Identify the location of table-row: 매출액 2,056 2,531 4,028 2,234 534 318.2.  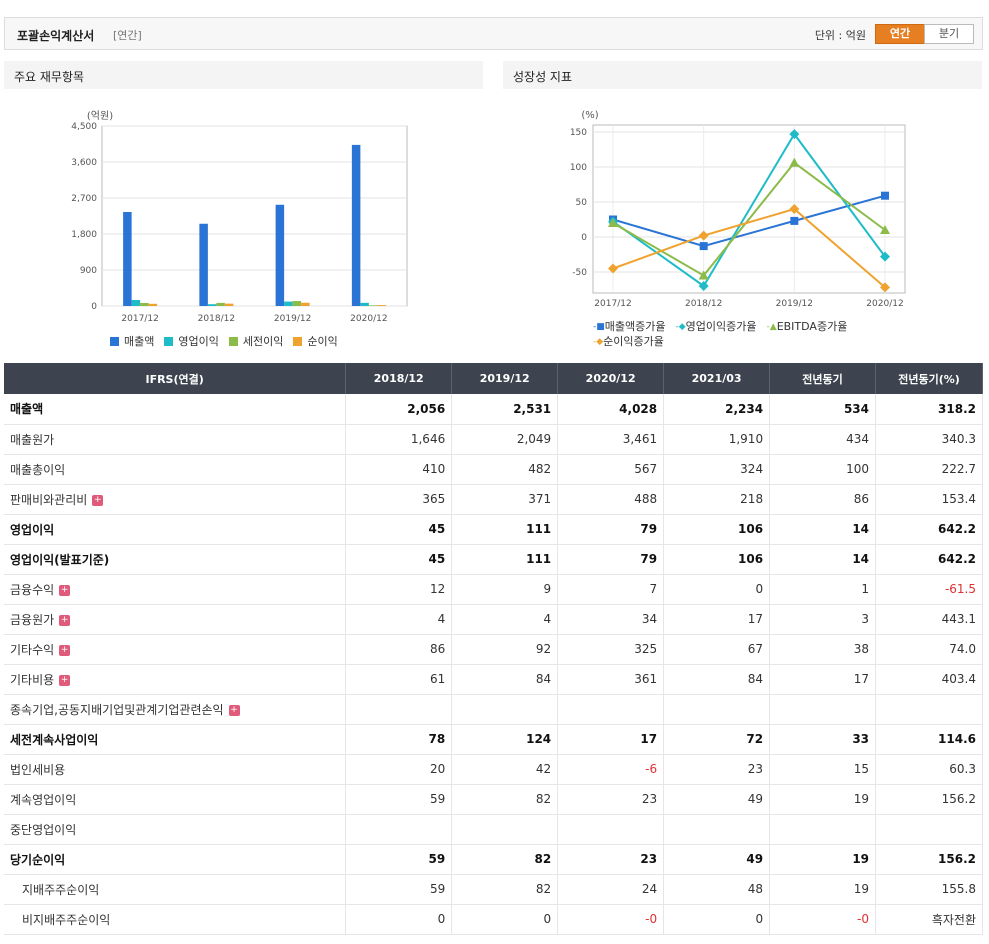
(493, 409).